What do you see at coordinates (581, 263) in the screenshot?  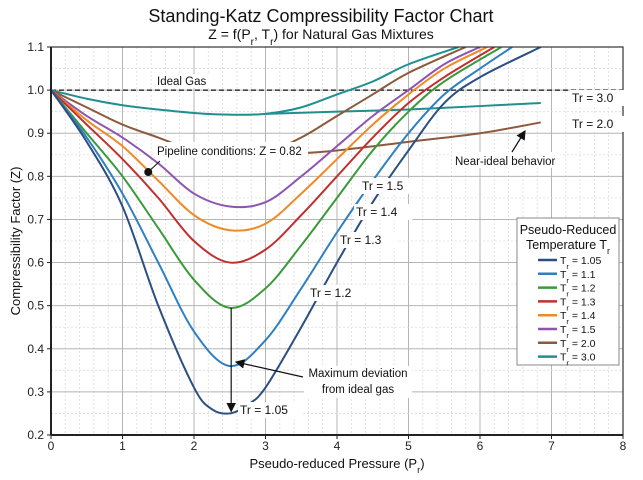 I see `legend-entry-label: Tr = 1.05` at bounding box center [581, 263].